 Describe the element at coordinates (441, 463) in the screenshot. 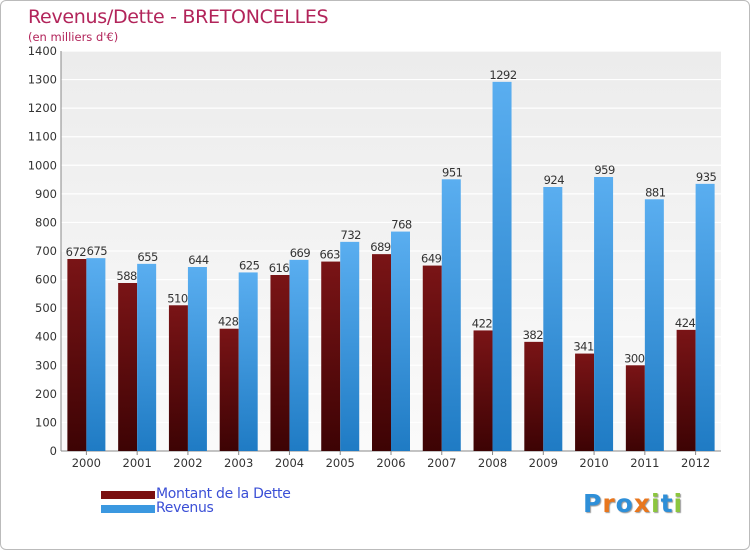

I see `x-tick-label: 2007` at that location.